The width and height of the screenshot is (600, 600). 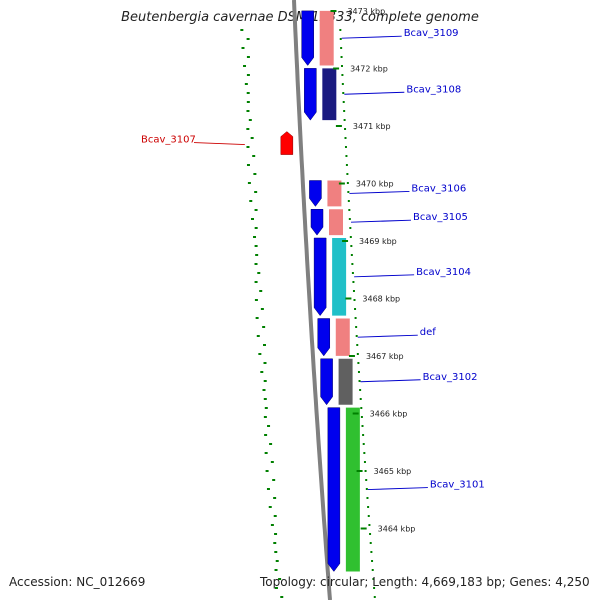 What do you see at coordinates (433, 89) in the screenshot?
I see `gene-label: Bcav_3108` at bounding box center [433, 89].